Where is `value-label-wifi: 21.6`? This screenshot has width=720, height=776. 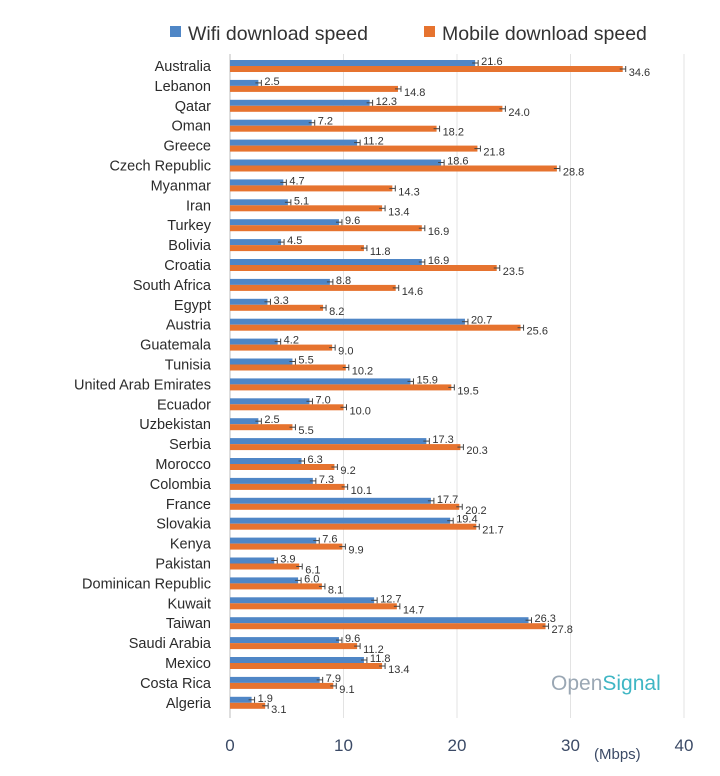 value-label-wifi: 21.6 is located at coordinates (491, 62).